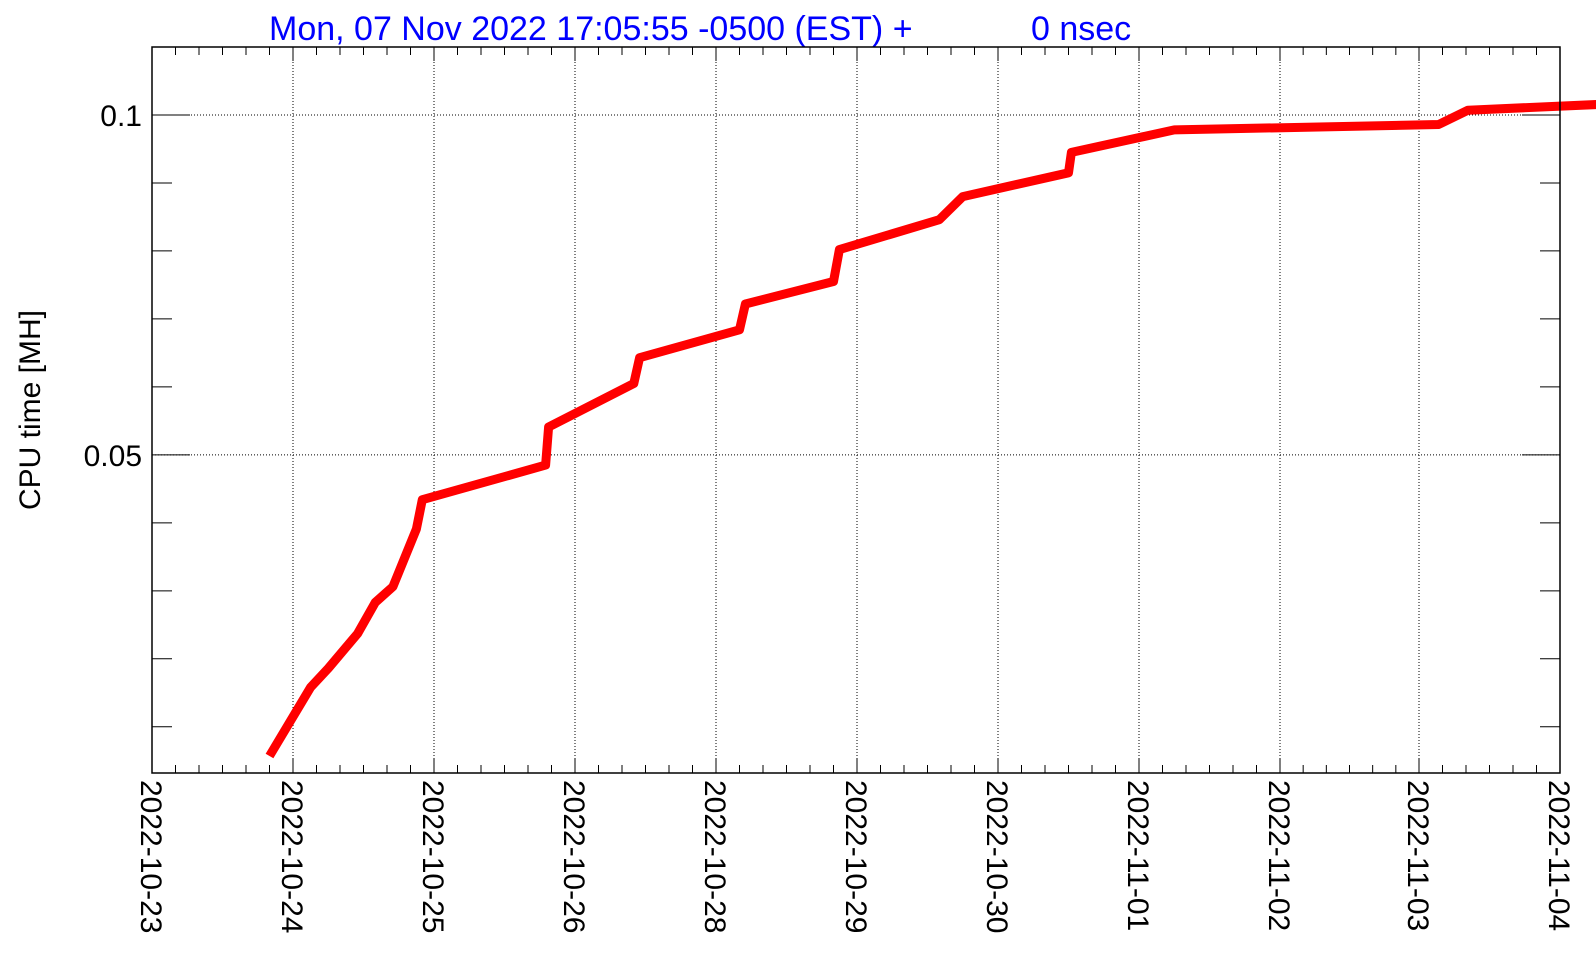 The height and width of the screenshot is (972, 1596). Describe the element at coordinates (150, 856) in the screenshot. I see `x-tick-label: 2022-10-23` at that location.